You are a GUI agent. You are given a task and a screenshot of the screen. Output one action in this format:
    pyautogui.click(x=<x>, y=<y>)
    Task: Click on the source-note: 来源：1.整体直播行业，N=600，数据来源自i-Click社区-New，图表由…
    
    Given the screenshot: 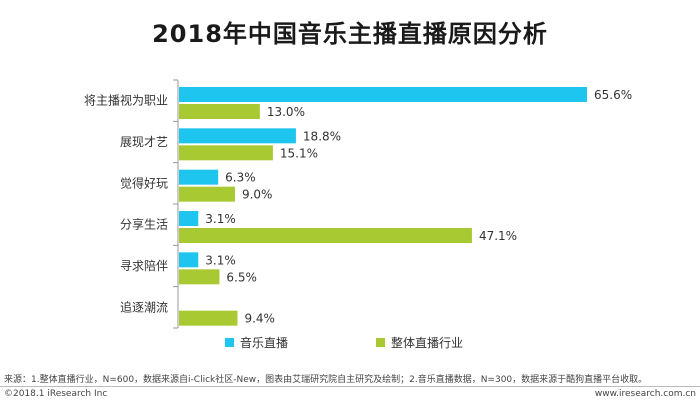 What is the action you would take?
    pyautogui.click(x=326, y=380)
    